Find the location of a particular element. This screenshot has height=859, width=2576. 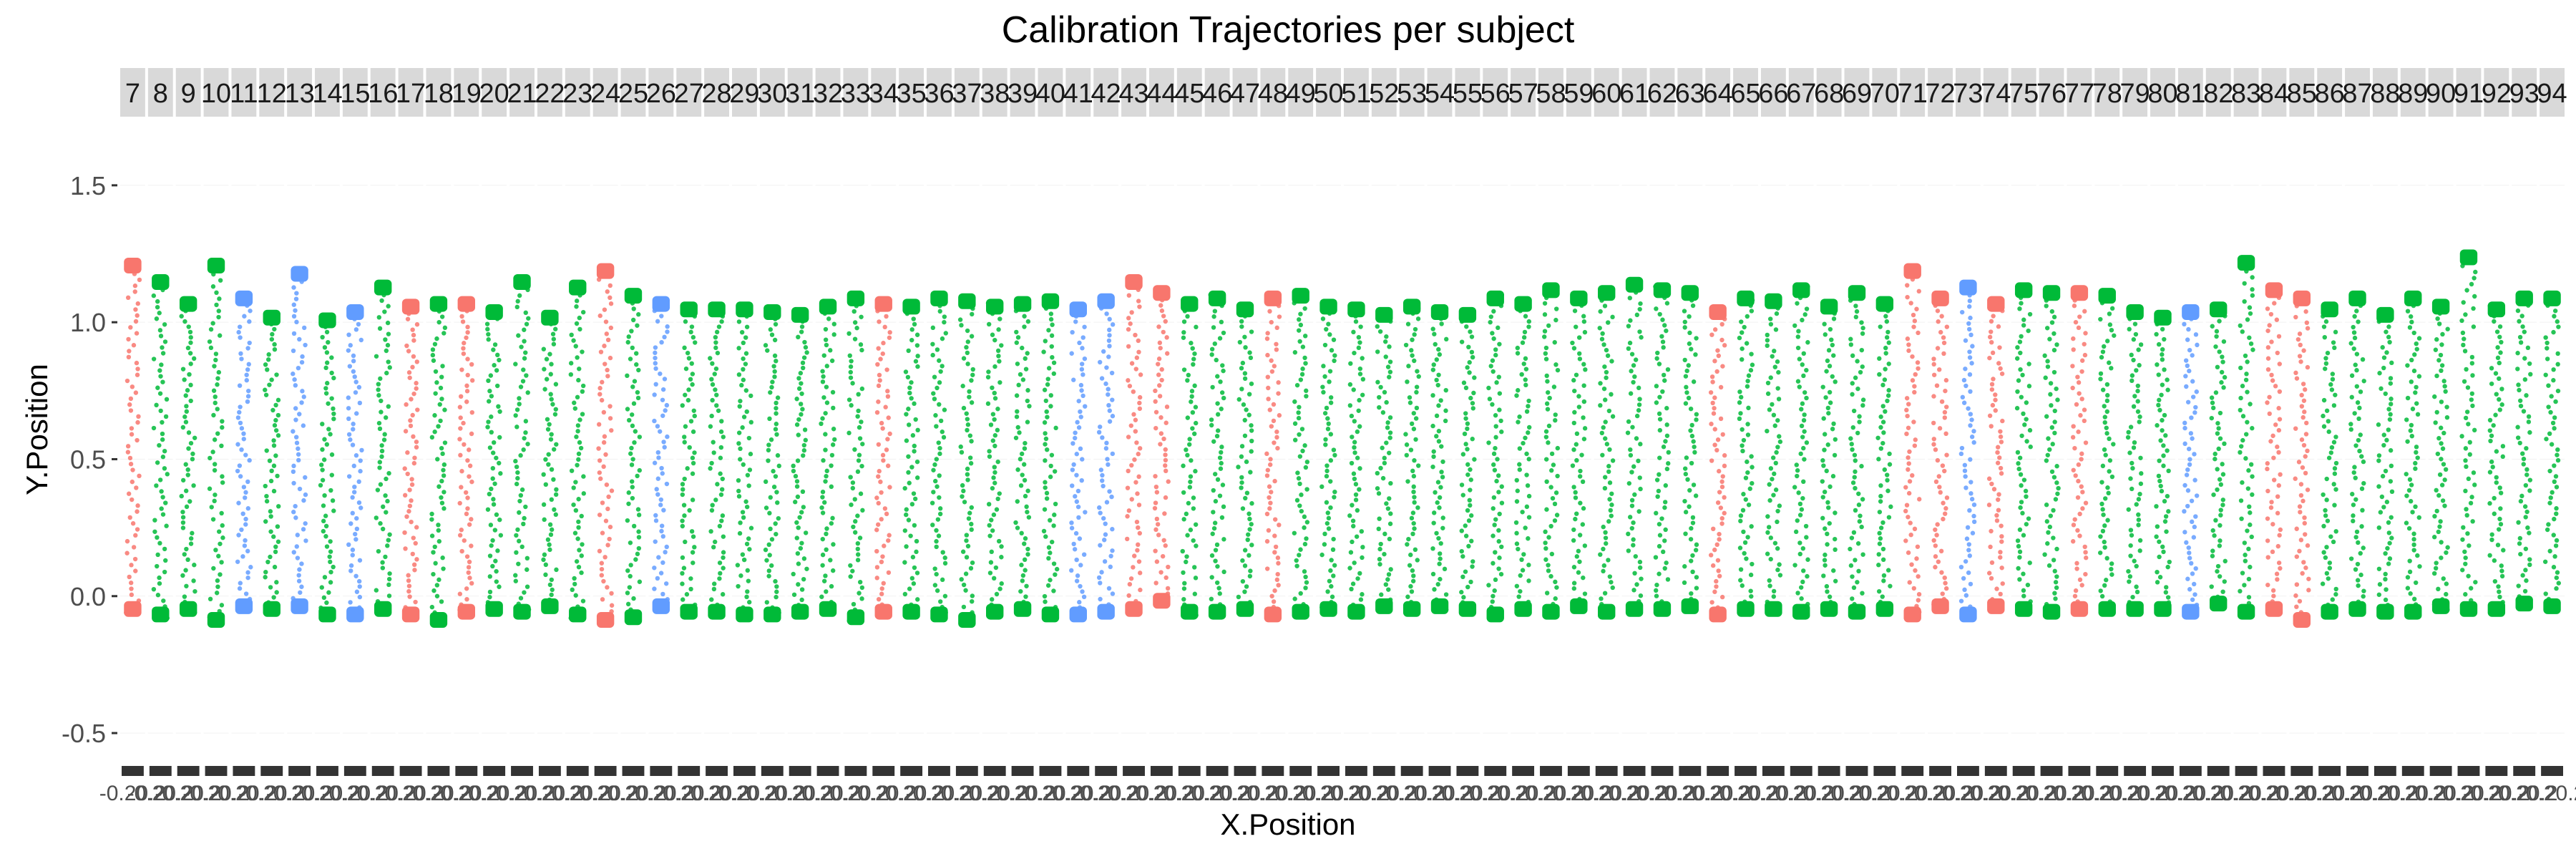

facet-strip-label: 77 is located at coordinates (2079, 94).